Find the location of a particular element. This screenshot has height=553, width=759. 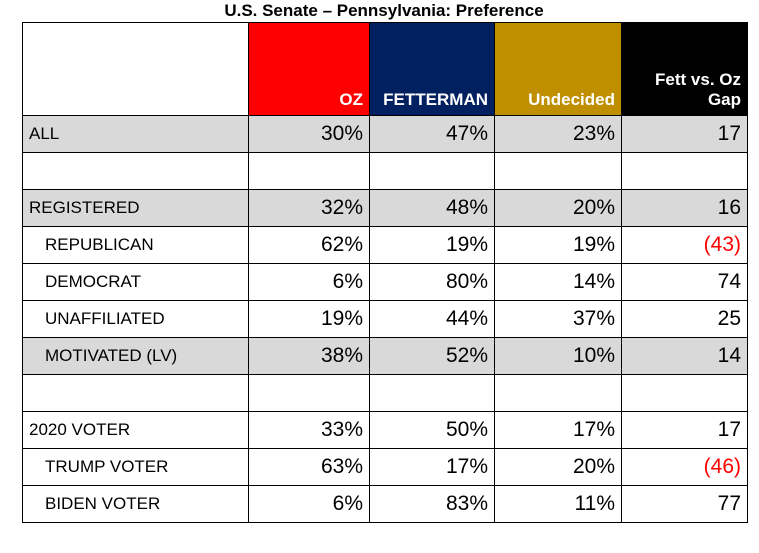

table-row: REGISTERED 32% 48% 20% 16 is located at coordinates (385, 208).